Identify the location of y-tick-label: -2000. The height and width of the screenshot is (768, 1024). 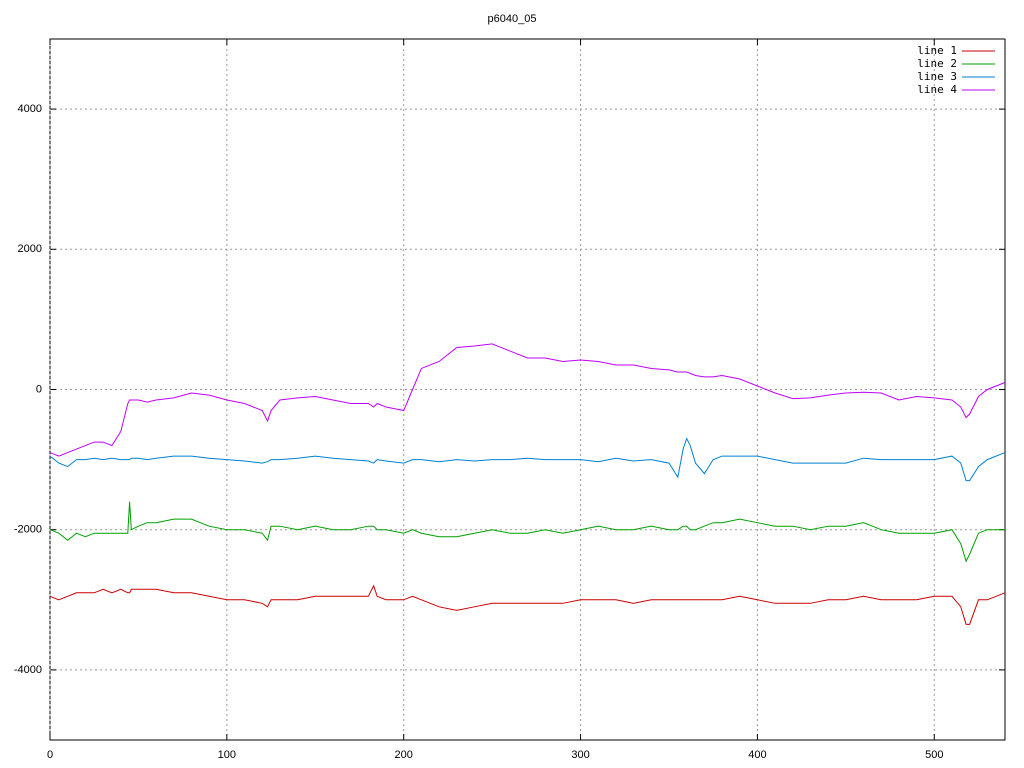
(28, 530).